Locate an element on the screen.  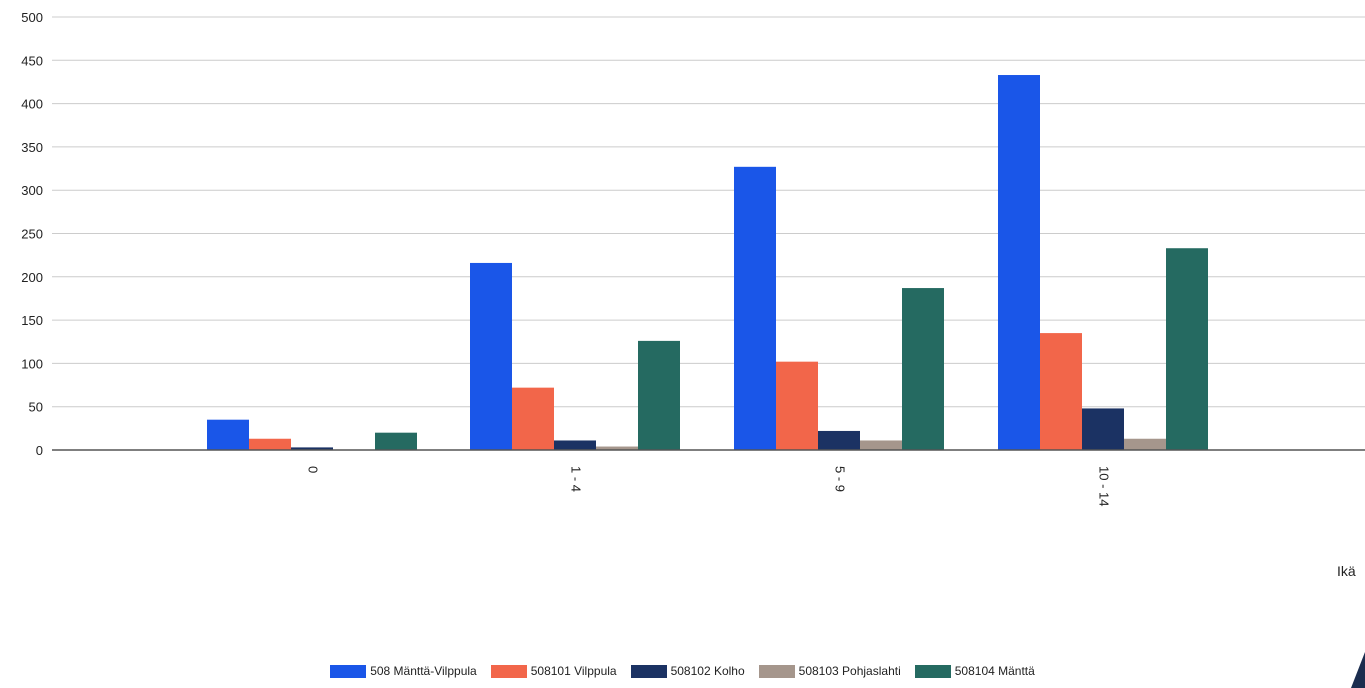
y-tick-label: 400 is located at coordinates (32, 104).